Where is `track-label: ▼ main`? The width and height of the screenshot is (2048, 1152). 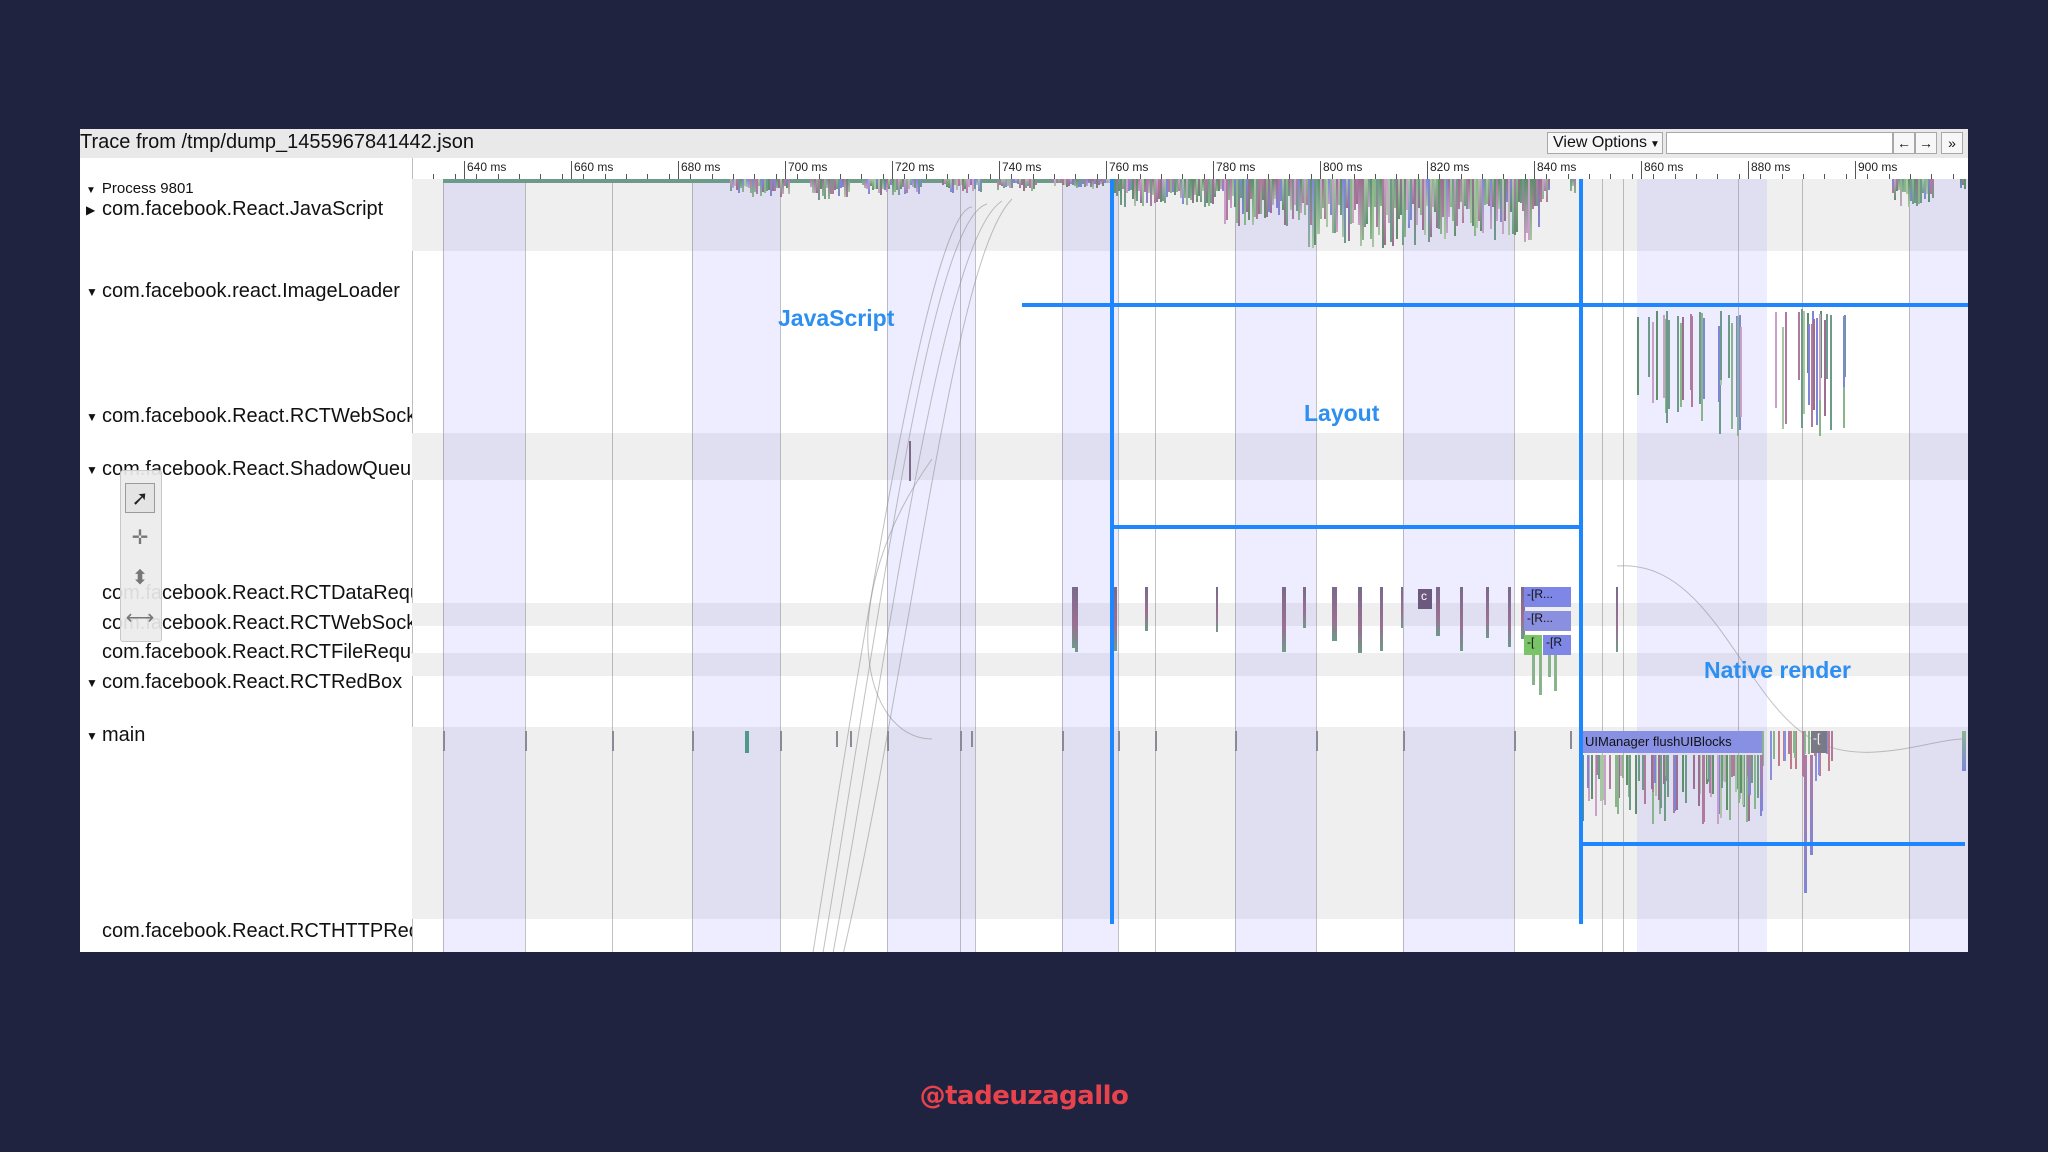 track-label: ▼ main is located at coordinates (249, 735).